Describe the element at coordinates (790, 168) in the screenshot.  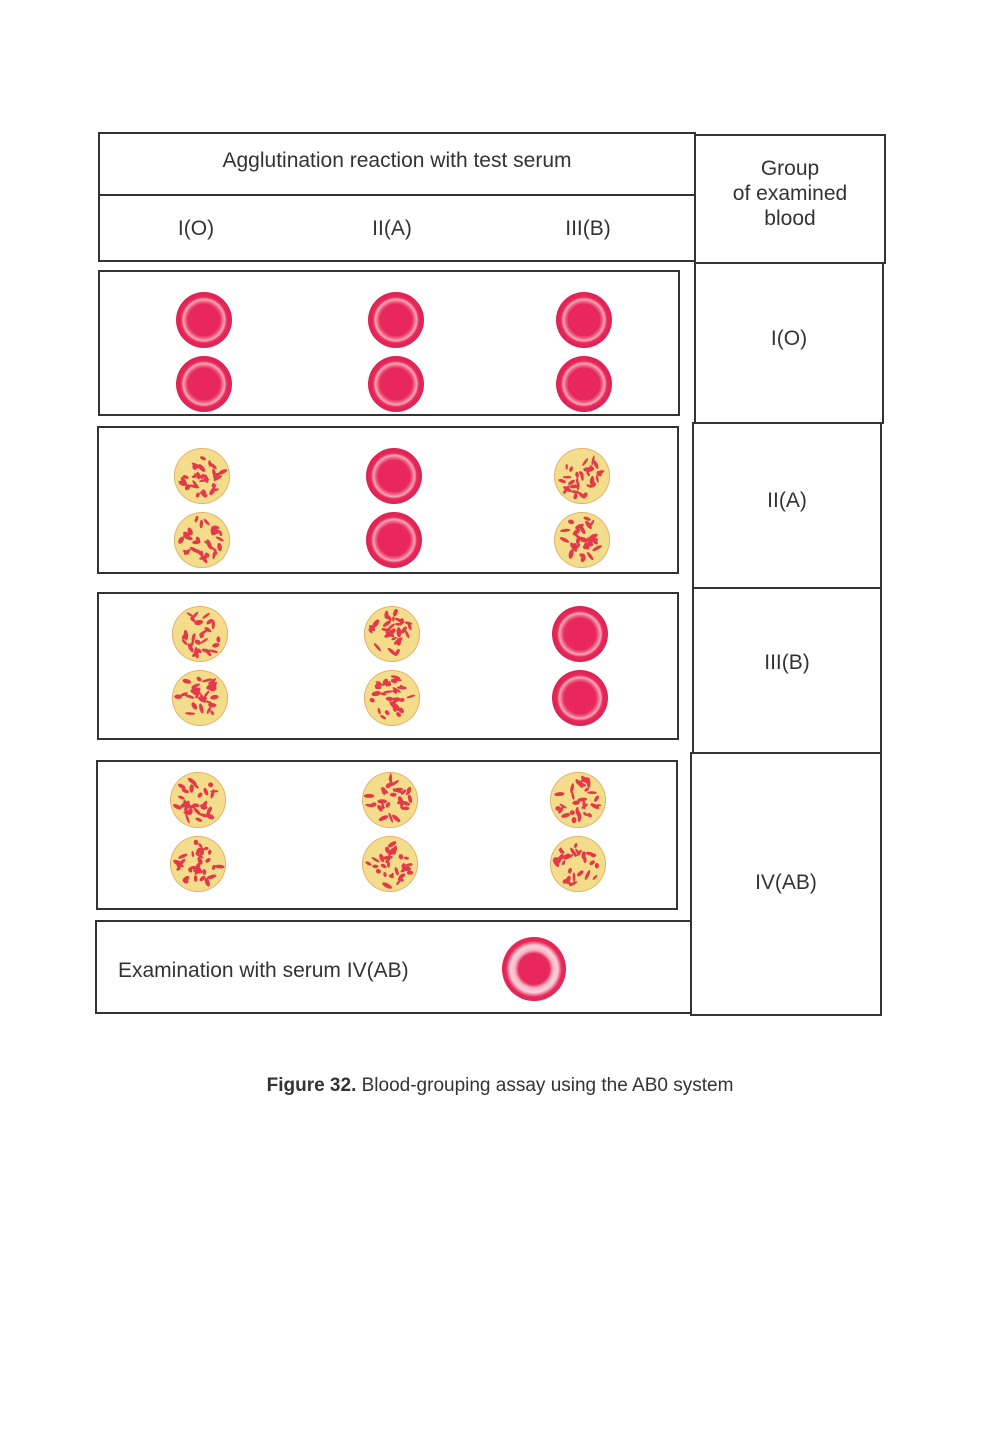
I see `group-header-line-1: Group` at that location.